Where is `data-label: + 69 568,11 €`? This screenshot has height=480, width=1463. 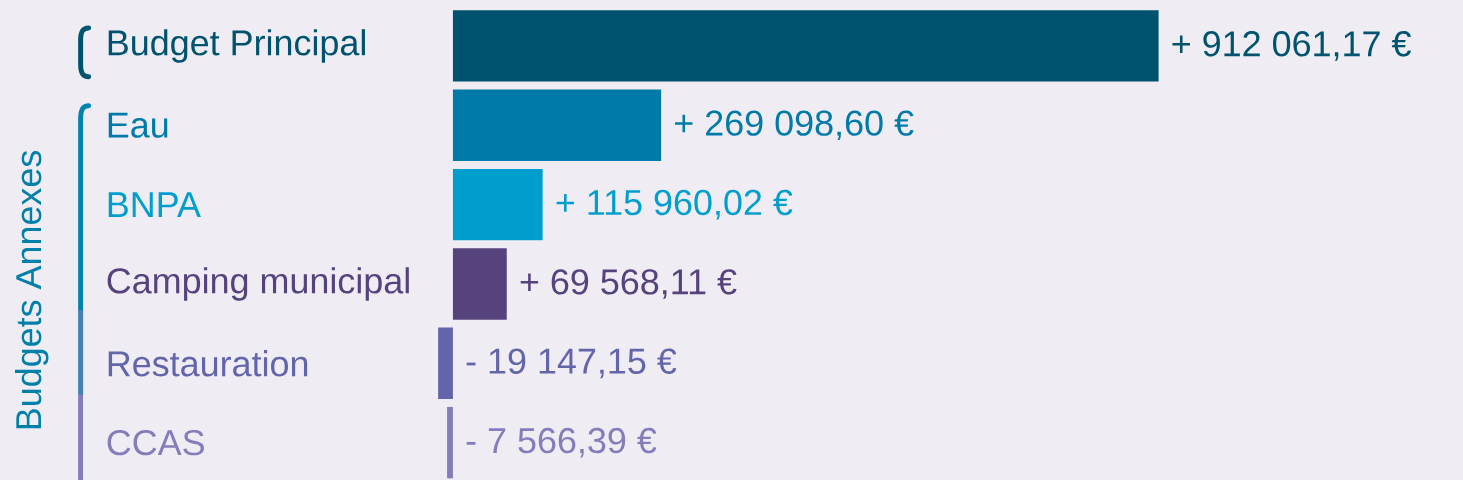
data-label: + 69 568,11 € is located at coordinates (628, 284).